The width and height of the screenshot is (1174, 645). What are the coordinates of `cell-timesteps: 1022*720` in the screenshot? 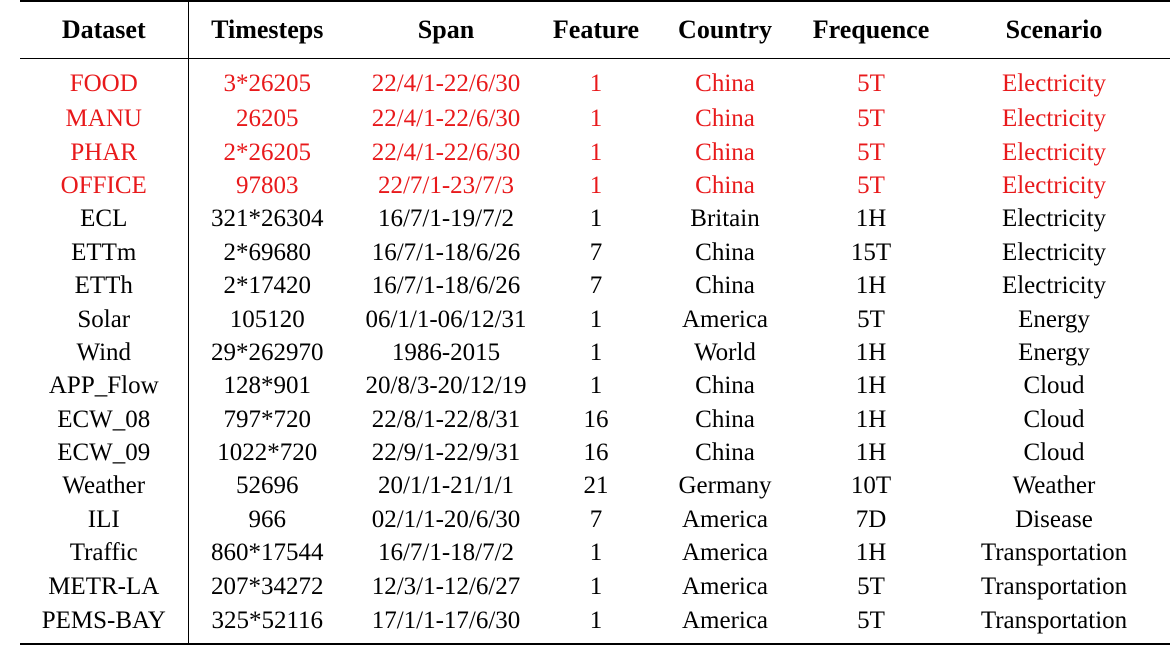 It's located at (267, 453).